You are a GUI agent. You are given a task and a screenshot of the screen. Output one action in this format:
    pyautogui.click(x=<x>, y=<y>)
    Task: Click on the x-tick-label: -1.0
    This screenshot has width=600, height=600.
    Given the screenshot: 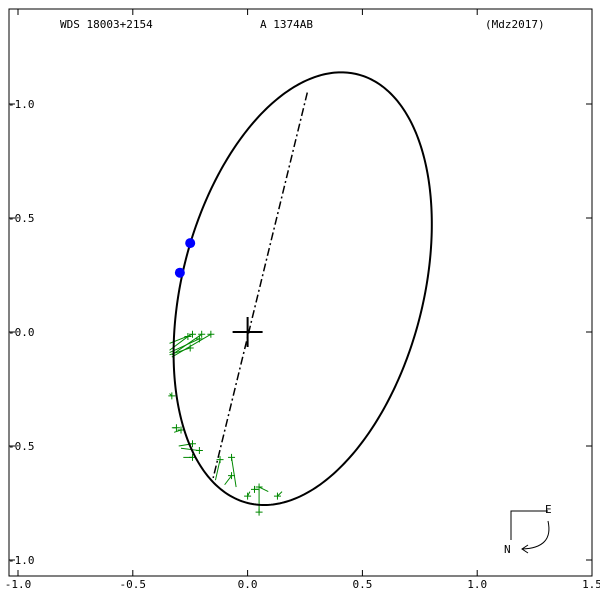 What is the action you would take?
    pyautogui.click(x=18, y=584)
    